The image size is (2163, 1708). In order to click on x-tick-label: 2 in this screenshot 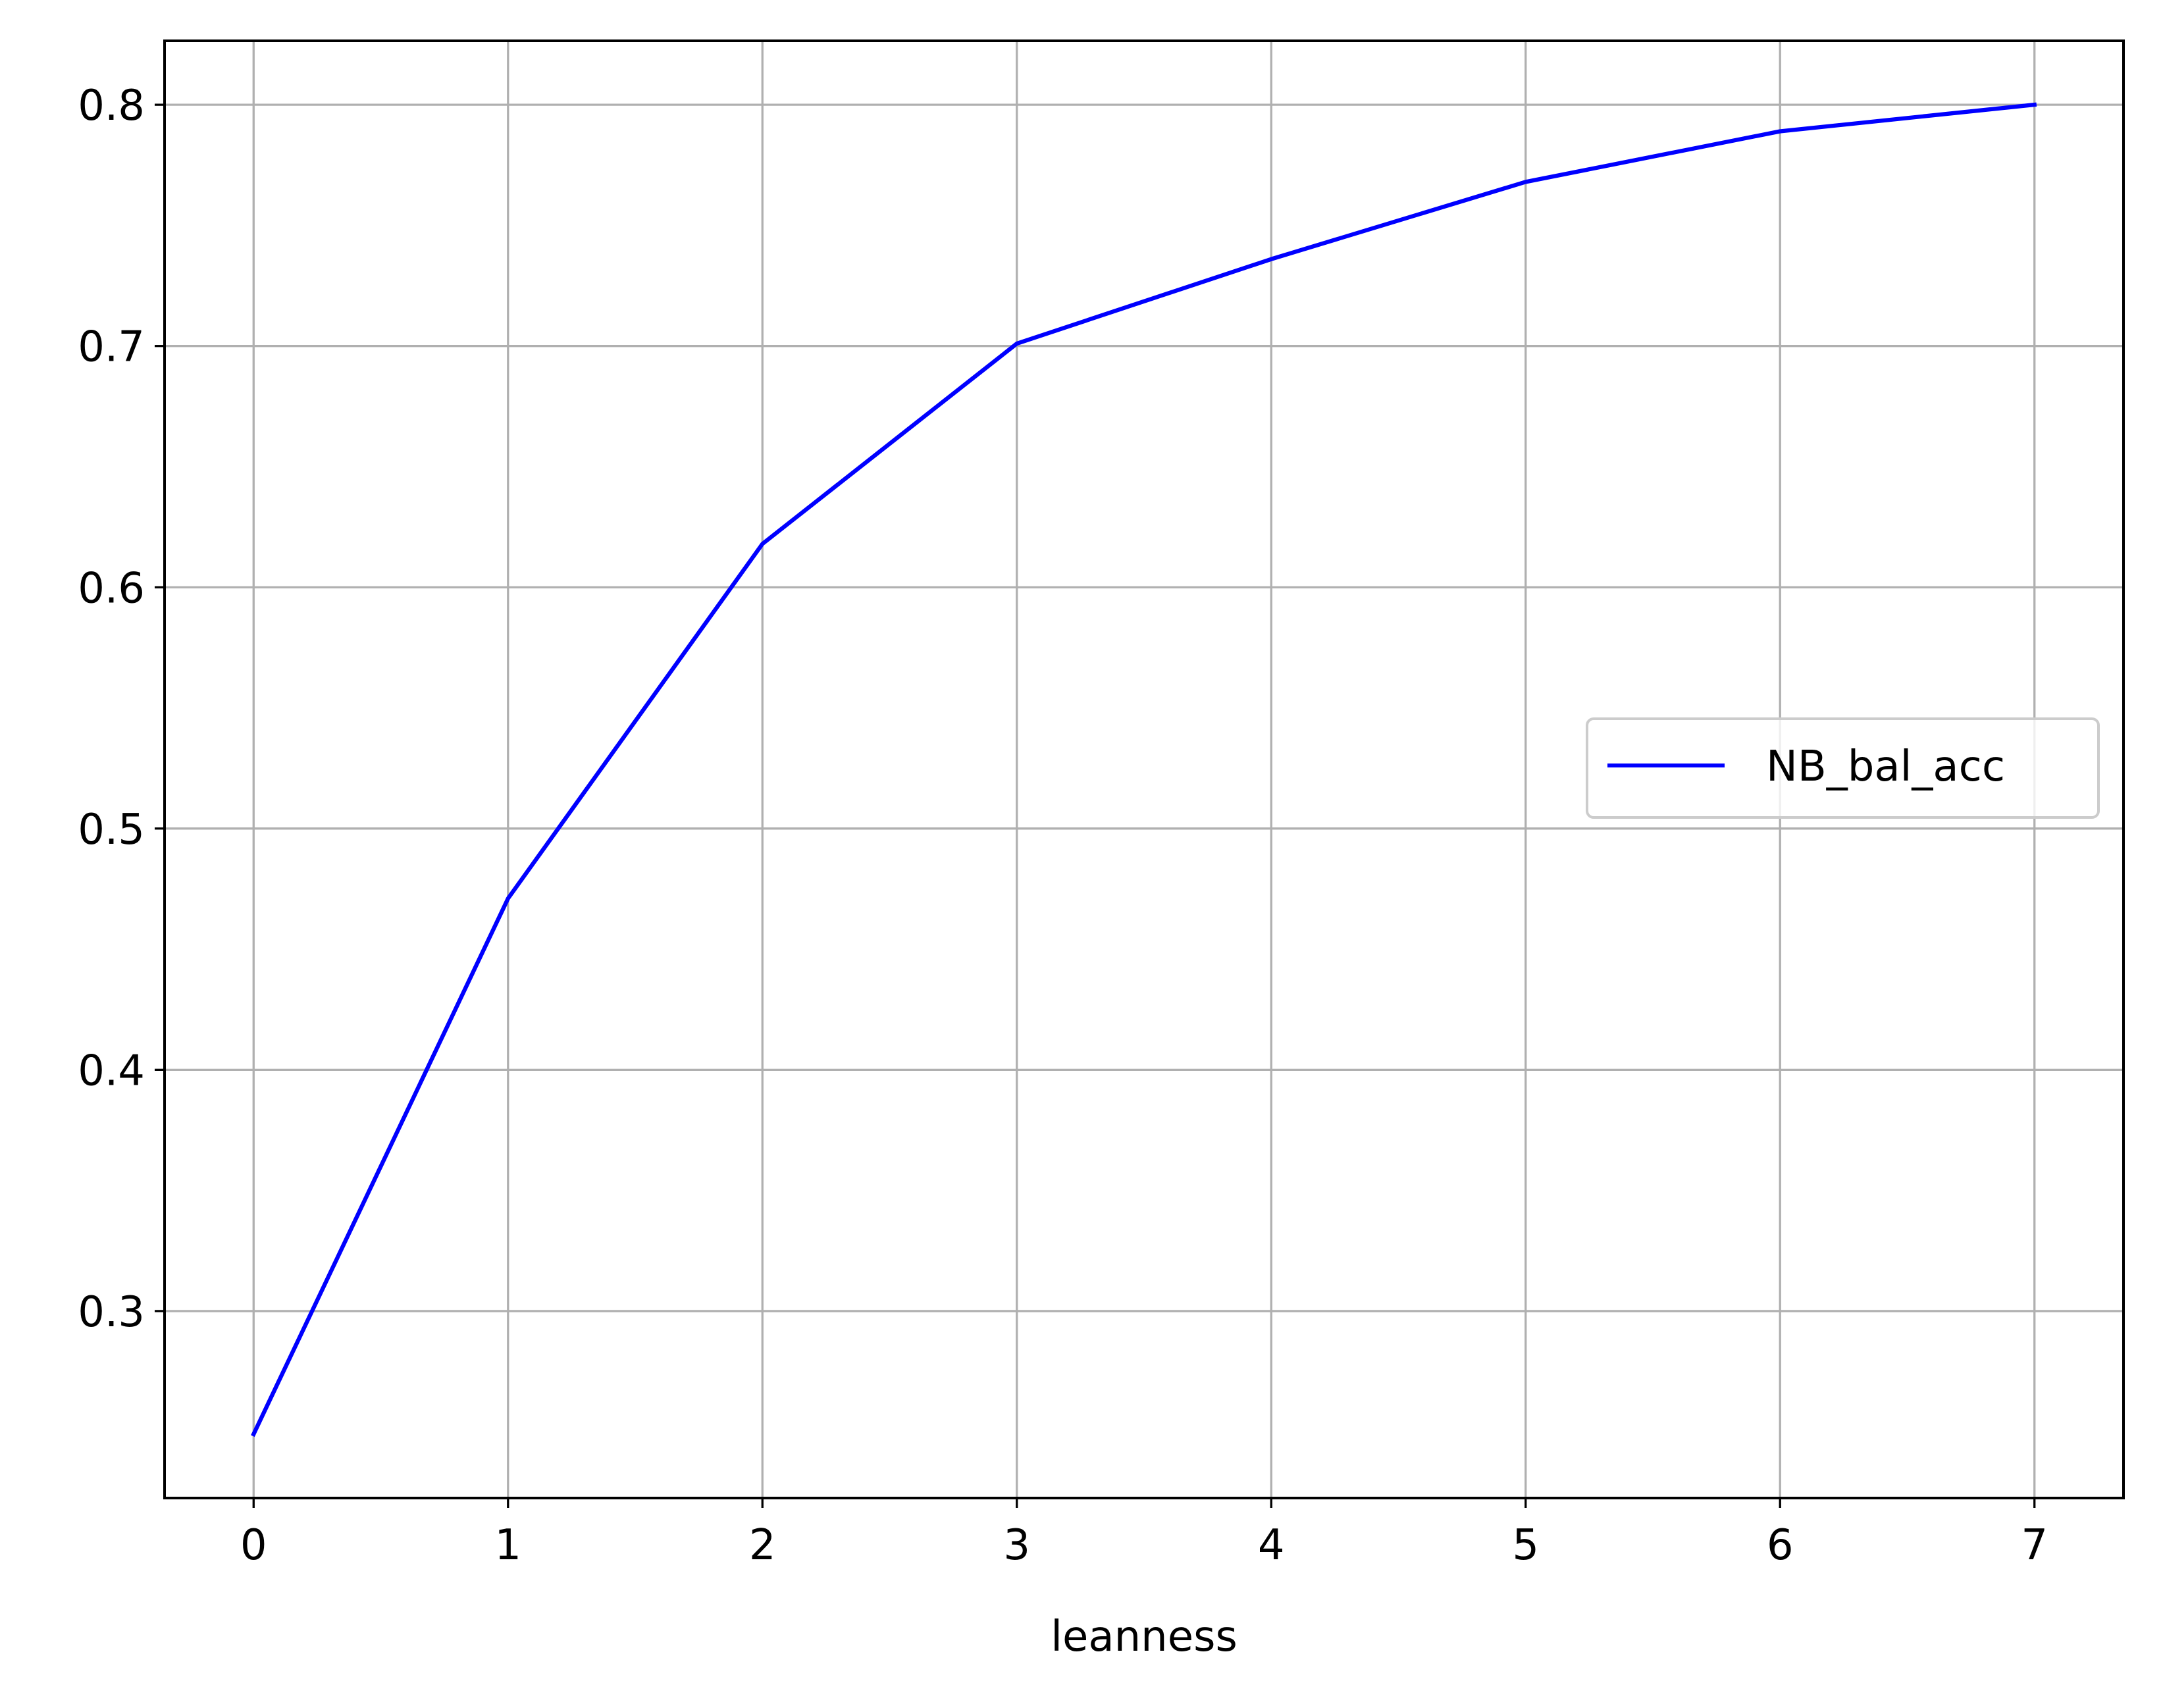, I will do `click(763, 1546)`.